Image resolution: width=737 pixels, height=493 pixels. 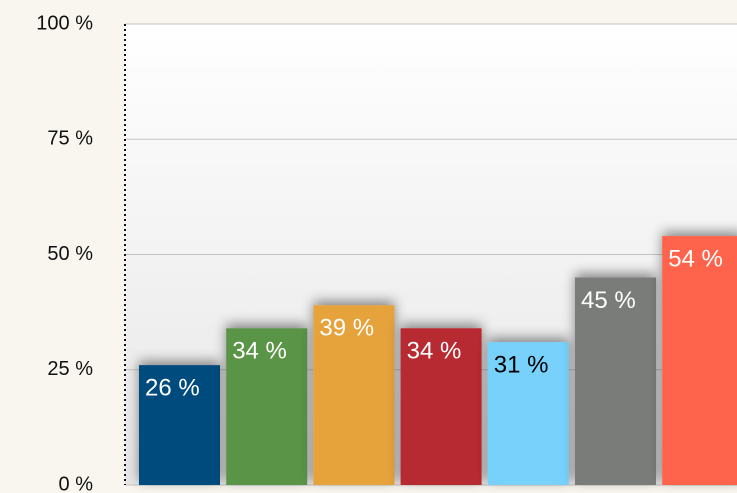 What do you see at coordinates (521, 364) in the screenshot?
I see `value-label: 31 %` at bounding box center [521, 364].